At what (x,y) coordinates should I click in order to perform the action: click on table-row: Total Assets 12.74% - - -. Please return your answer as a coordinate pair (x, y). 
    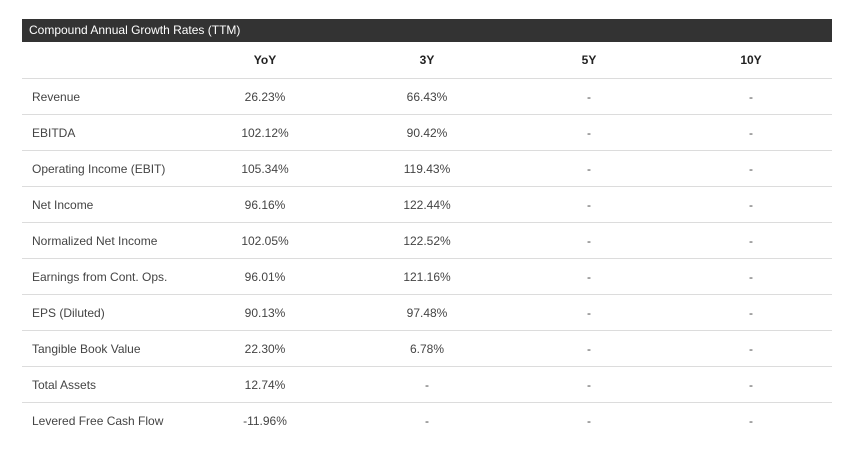
    Looking at the image, I should click on (427, 384).